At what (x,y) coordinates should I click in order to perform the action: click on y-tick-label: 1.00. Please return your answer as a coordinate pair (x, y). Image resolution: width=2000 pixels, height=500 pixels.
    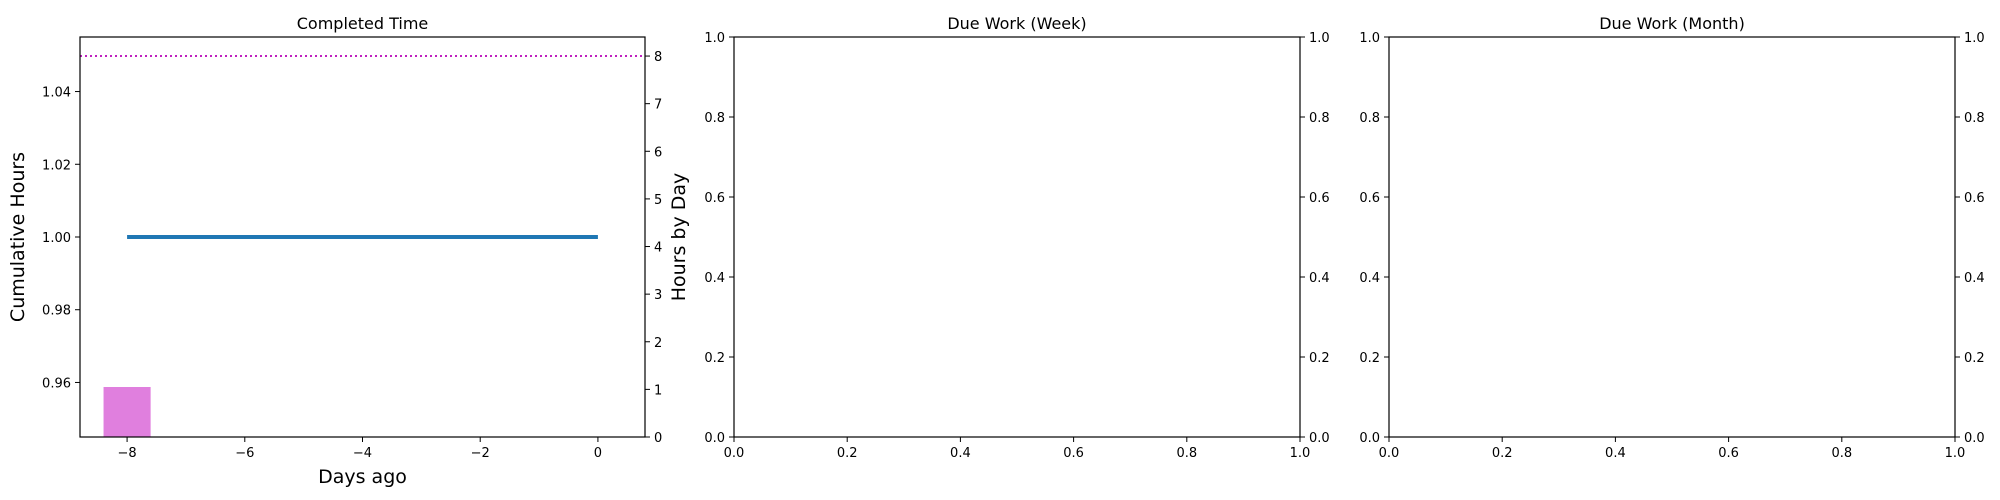
    Looking at the image, I should click on (56, 238).